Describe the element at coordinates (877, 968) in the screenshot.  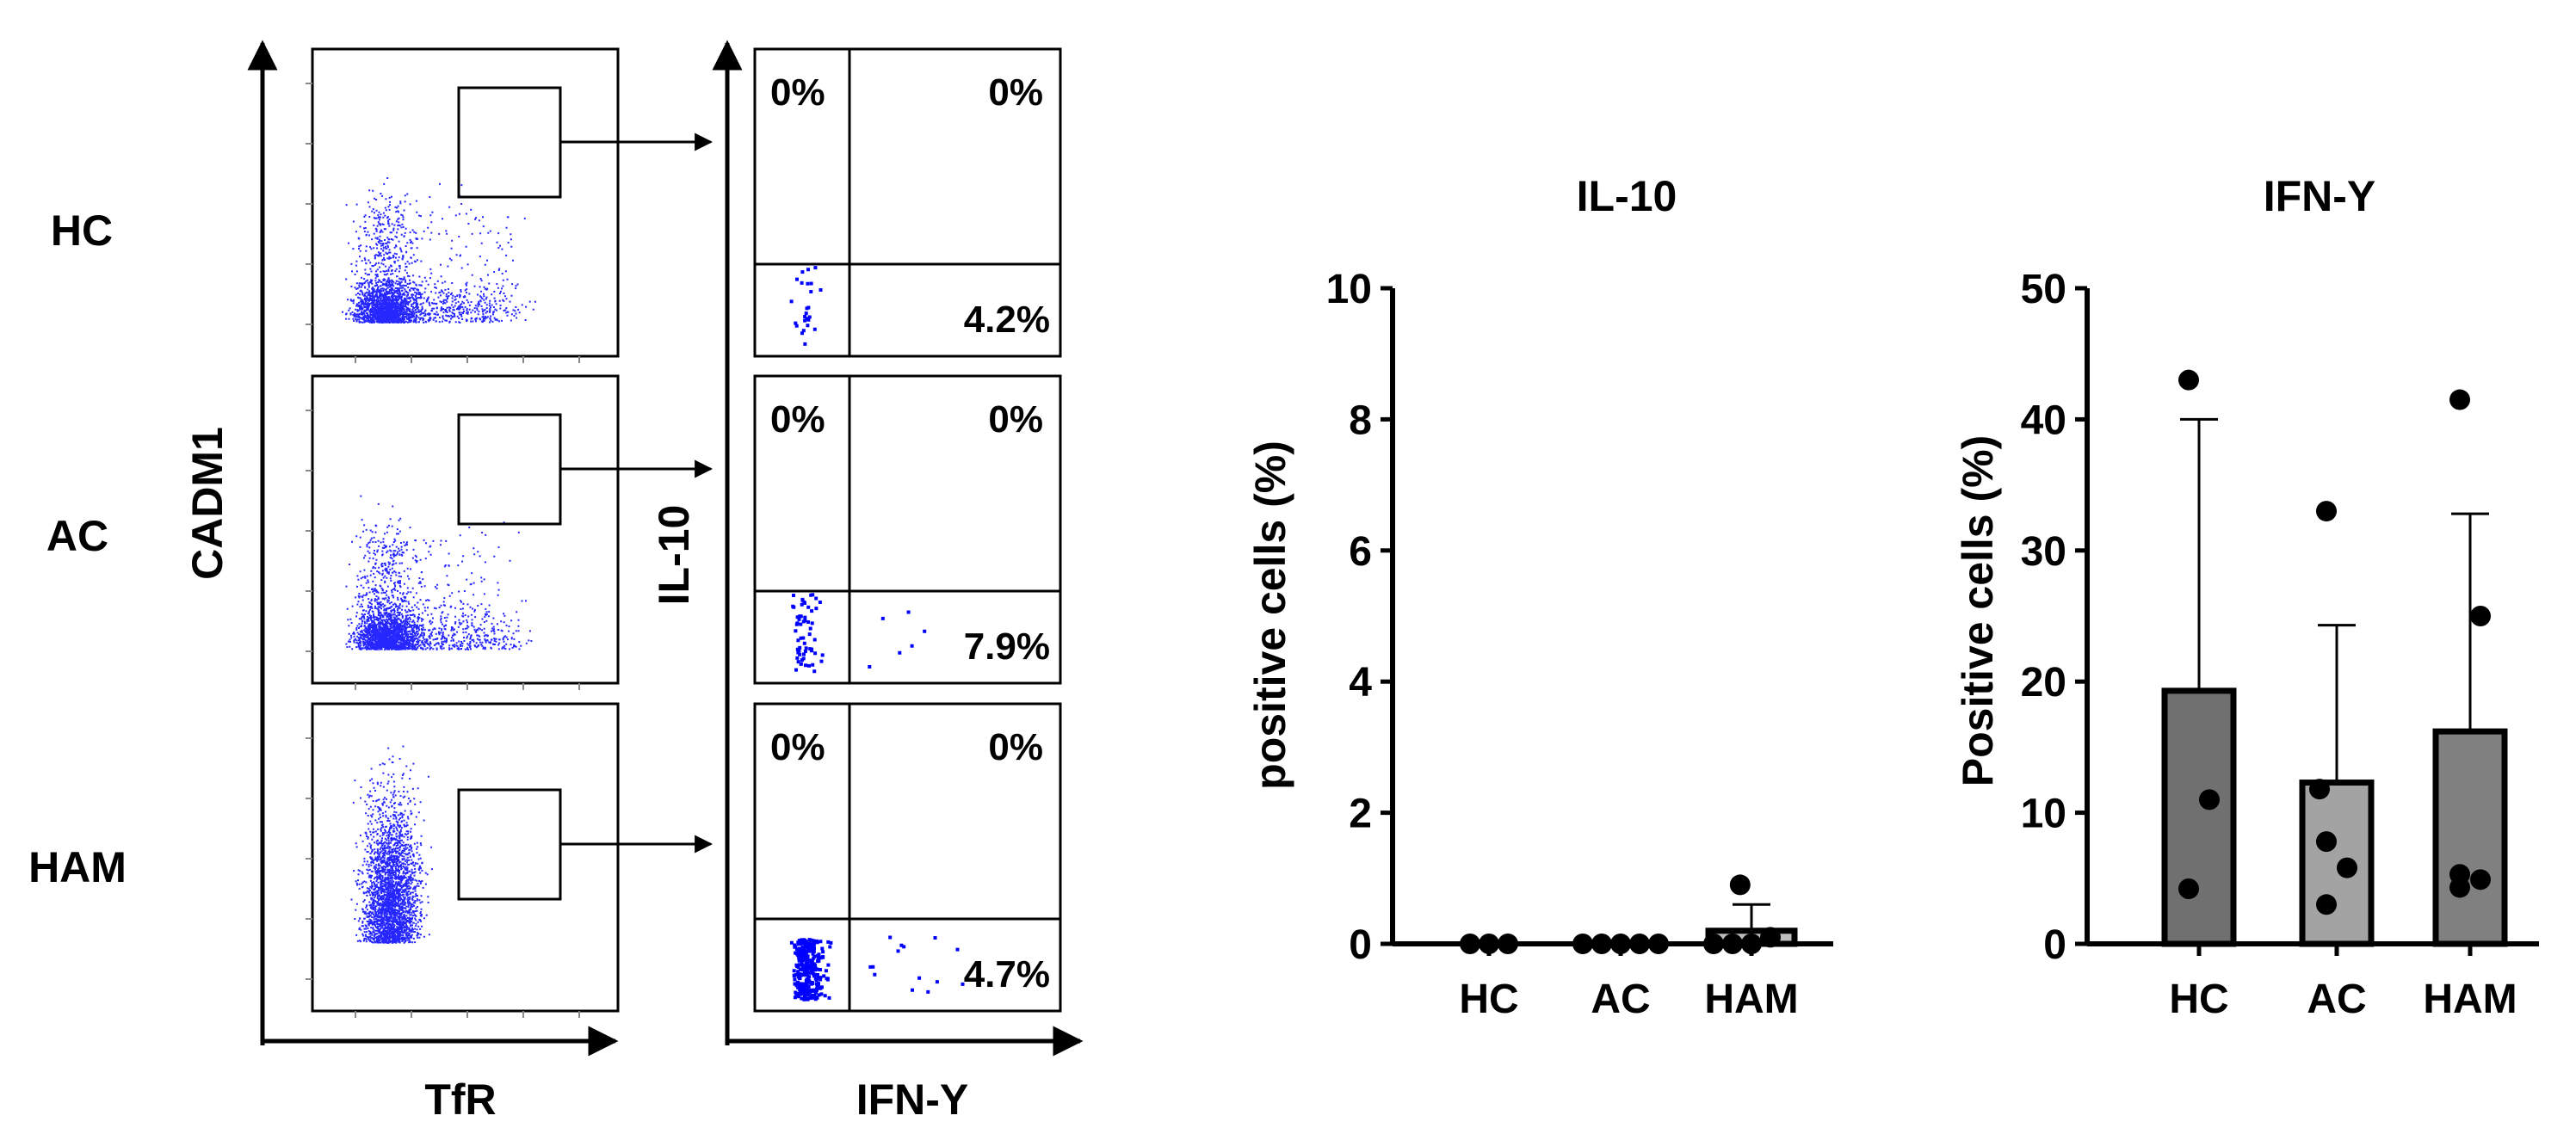
I see `quadrant-dots-ham` at that location.